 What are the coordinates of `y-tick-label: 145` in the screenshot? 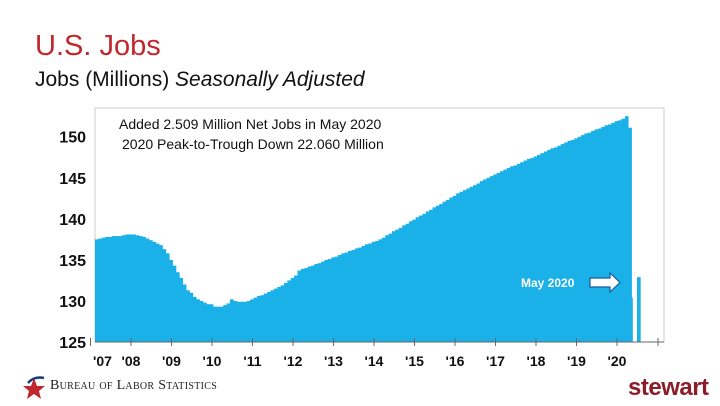 It's located at (72, 179).